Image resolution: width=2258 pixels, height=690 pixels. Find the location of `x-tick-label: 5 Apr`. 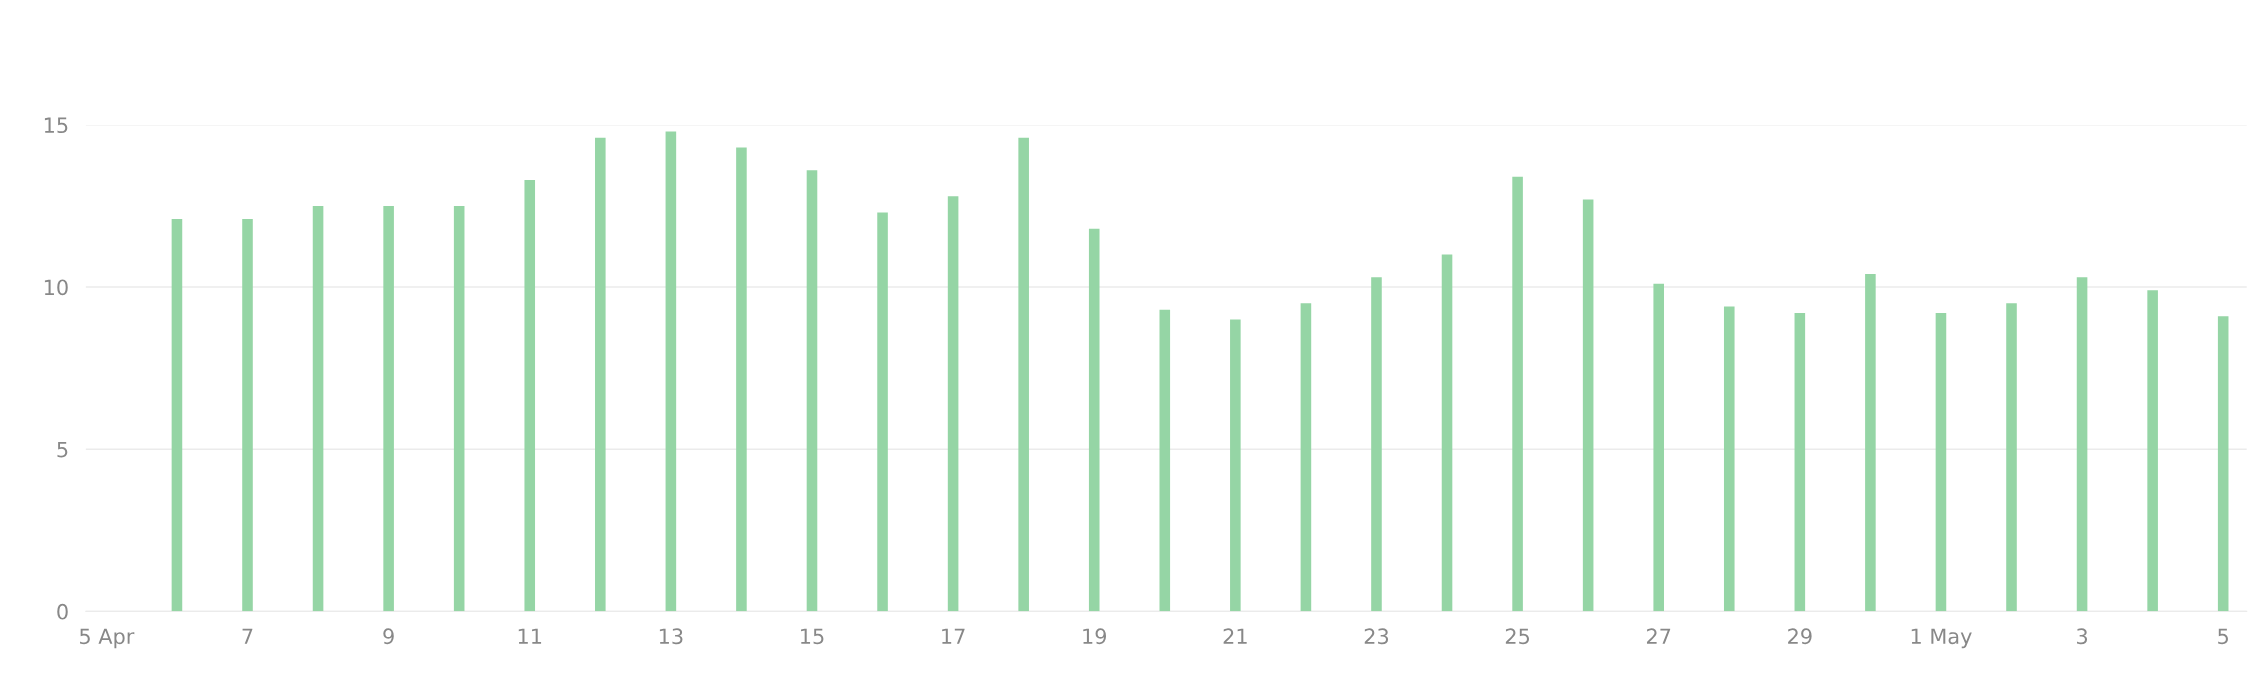

x-tick-label: 5 Apr is located at coordinates (107, 638).